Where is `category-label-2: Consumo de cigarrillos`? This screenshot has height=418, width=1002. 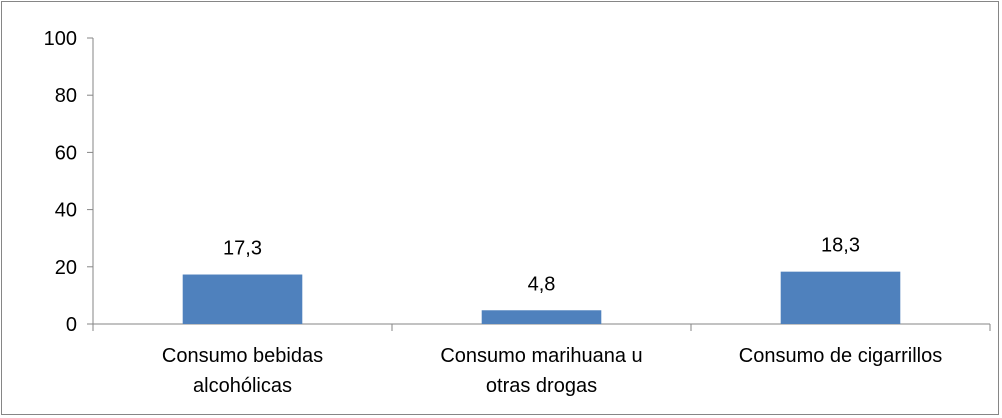 category-label-2: Consumo de cigarrillos is located at coordinates (840, 356).